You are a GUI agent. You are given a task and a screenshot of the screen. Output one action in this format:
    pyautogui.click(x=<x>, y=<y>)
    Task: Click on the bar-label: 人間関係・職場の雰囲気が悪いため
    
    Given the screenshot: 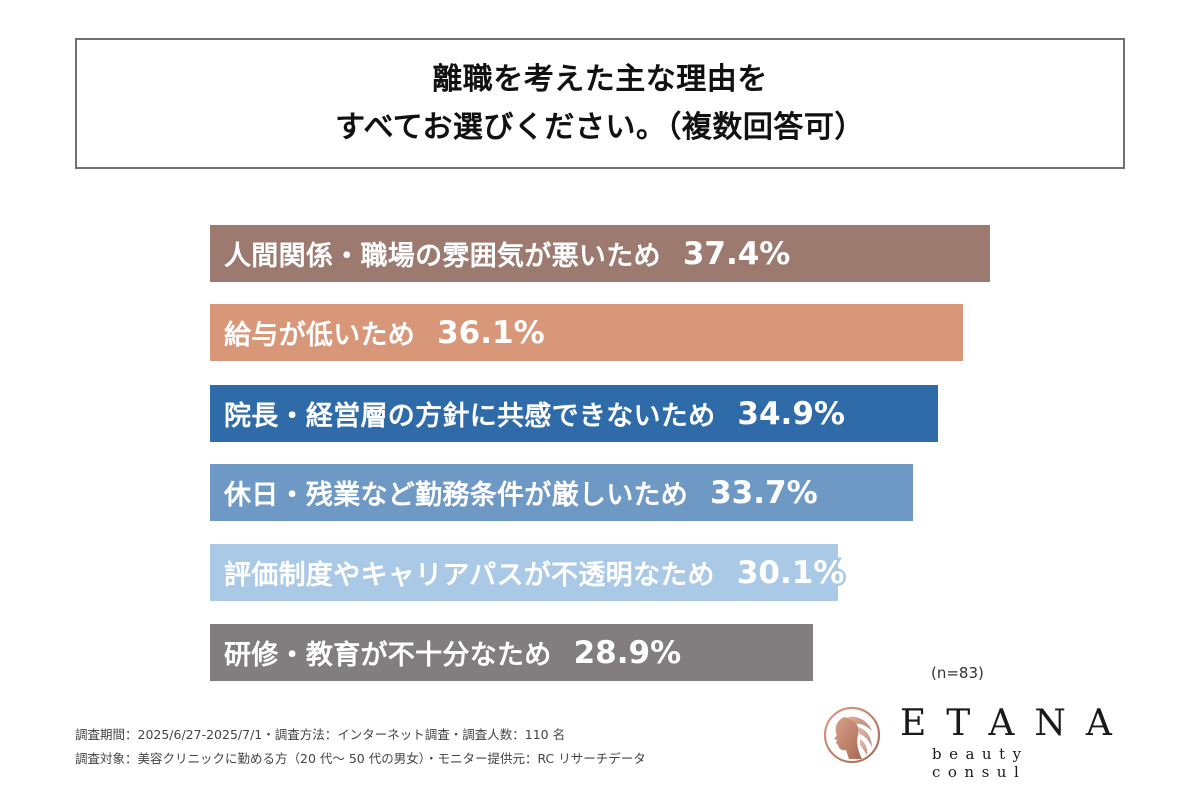 What is the action you would take?
    pyautogui.click(x=442, y=256)
    